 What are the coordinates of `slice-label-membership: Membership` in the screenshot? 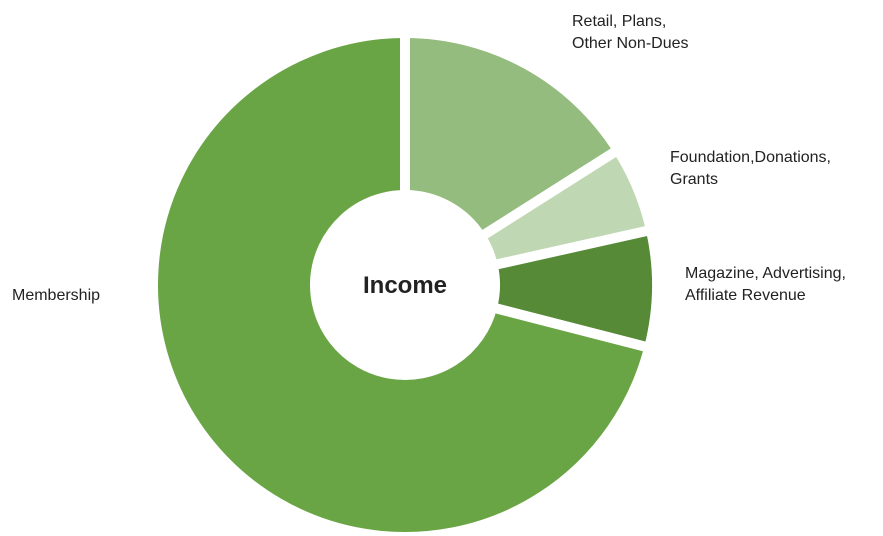 It's located at (56, 295).